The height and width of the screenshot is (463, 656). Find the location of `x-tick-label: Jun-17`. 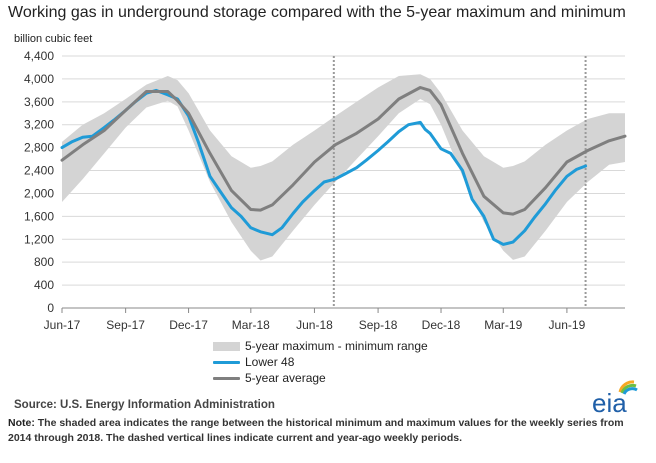

x-tick-label: Jun-17 is located at coordinates (62, 325).